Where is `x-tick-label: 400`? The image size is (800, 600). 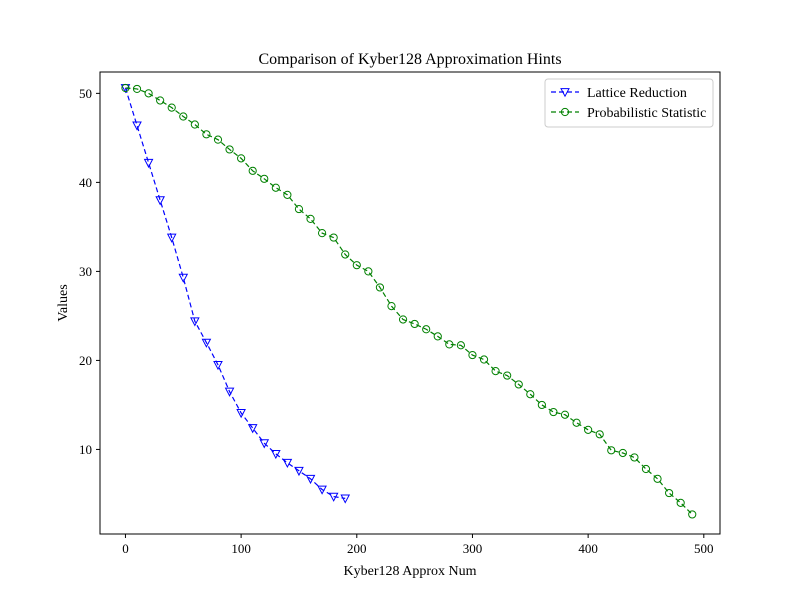 x-tick-label: 400 is located at coordinates (588, 548).